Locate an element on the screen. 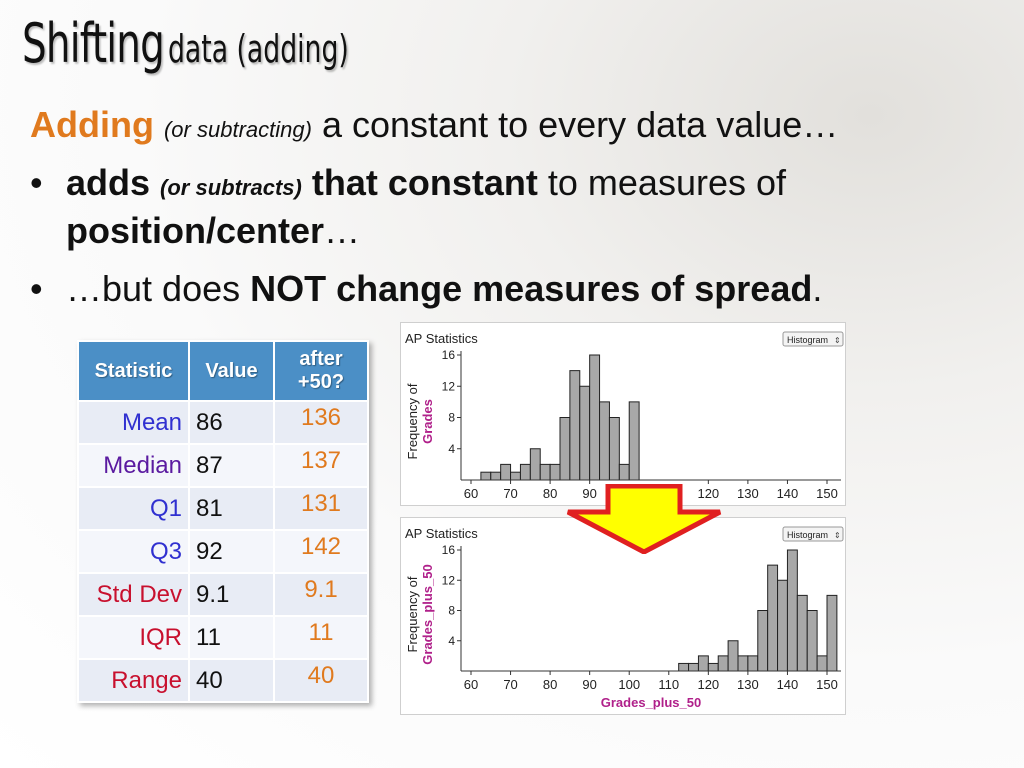  stat-name: IQR is located at coordinates (133, 637).